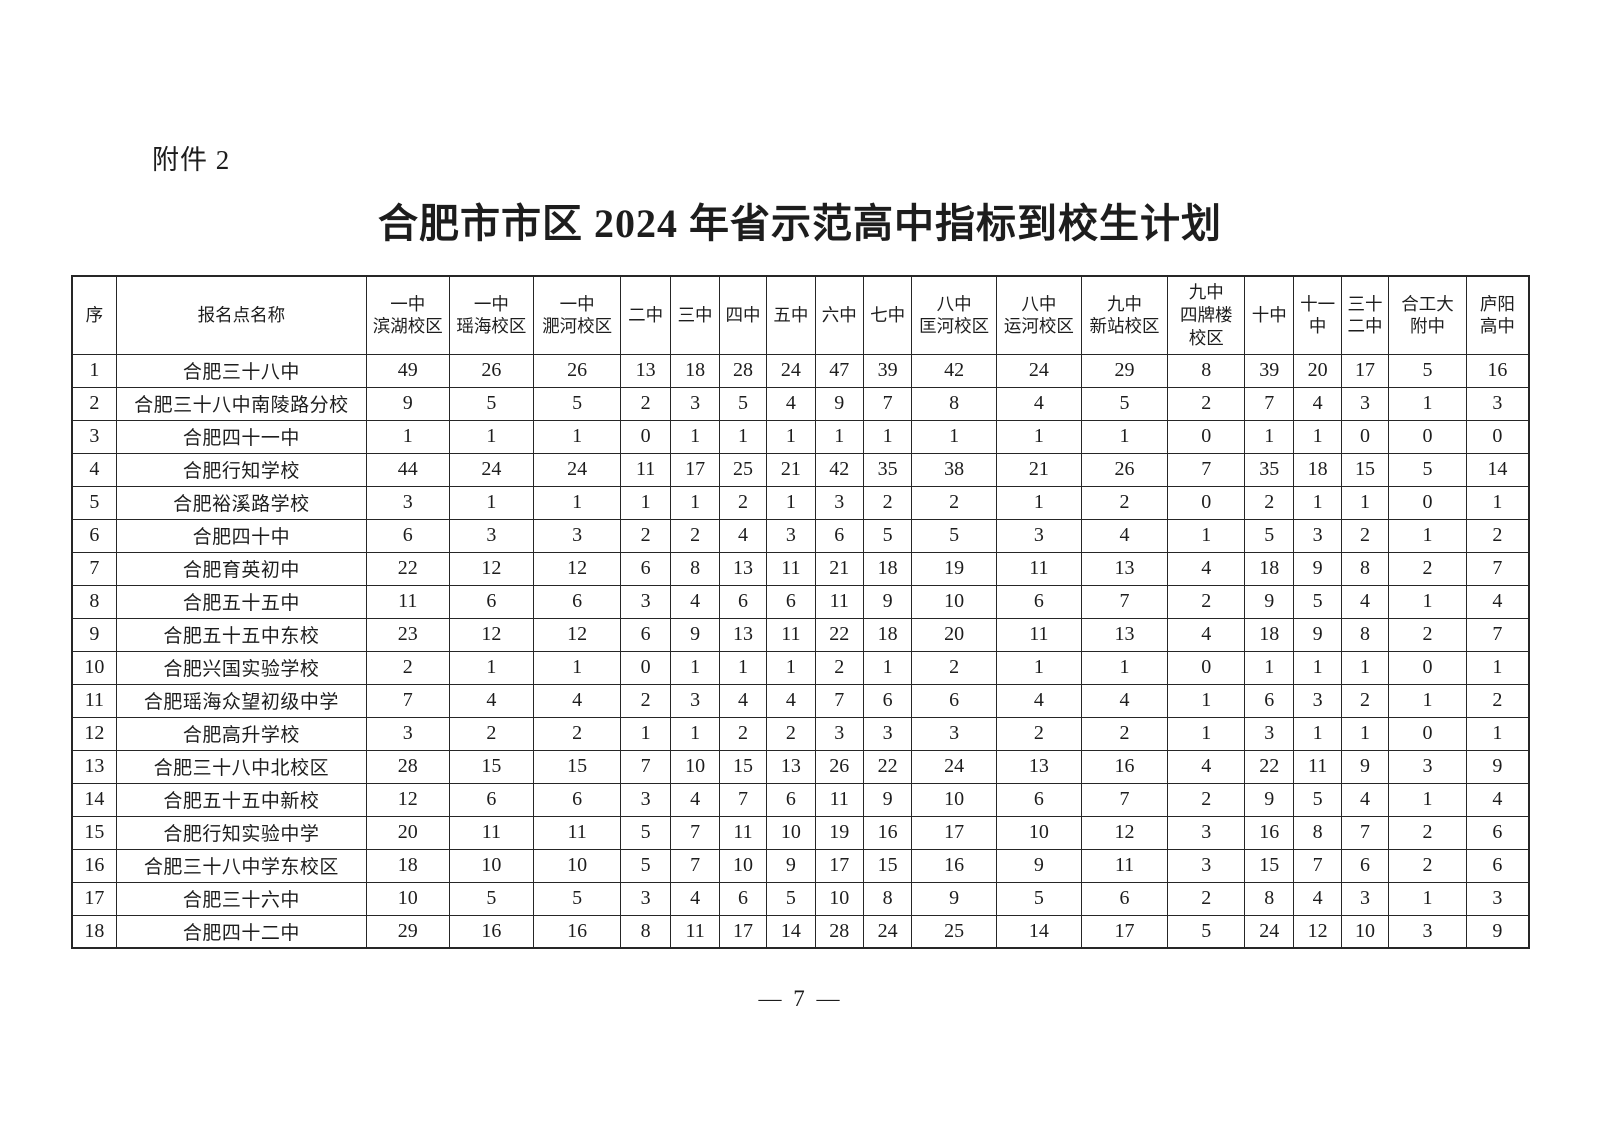 This screenshot has width=1600, height=1131. Describe the element at coordinates (800, 667) in the screenshot. I see `table-row: 10 合肥兴国实验学校 2 1 1 0 1 1 1 2 1 2 1 1 0 1 1 1 0 1` at that location.